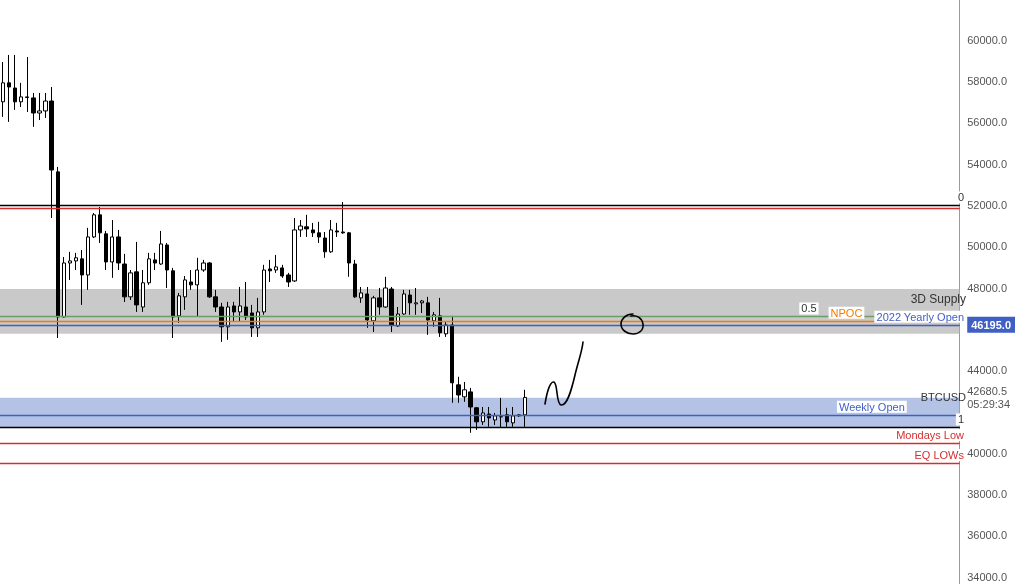  I want to click on ref-line-label: NPOC, so click(846, 312).